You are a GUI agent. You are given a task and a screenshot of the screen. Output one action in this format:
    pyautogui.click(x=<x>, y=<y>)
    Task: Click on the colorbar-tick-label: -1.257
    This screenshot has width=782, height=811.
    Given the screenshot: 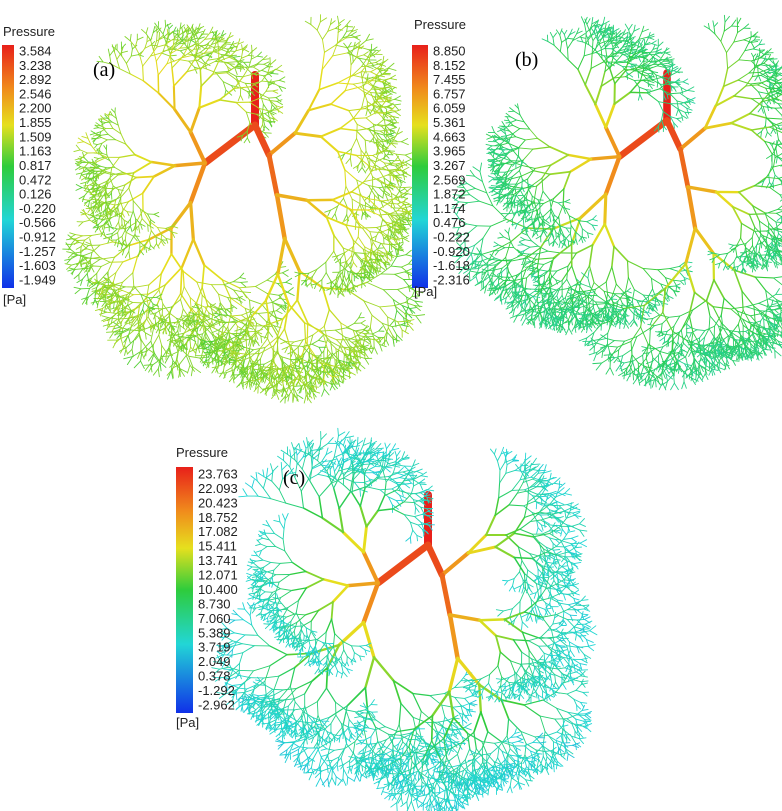 What is the action you would take?
    pyautogui.click(x=37, y=251)
    